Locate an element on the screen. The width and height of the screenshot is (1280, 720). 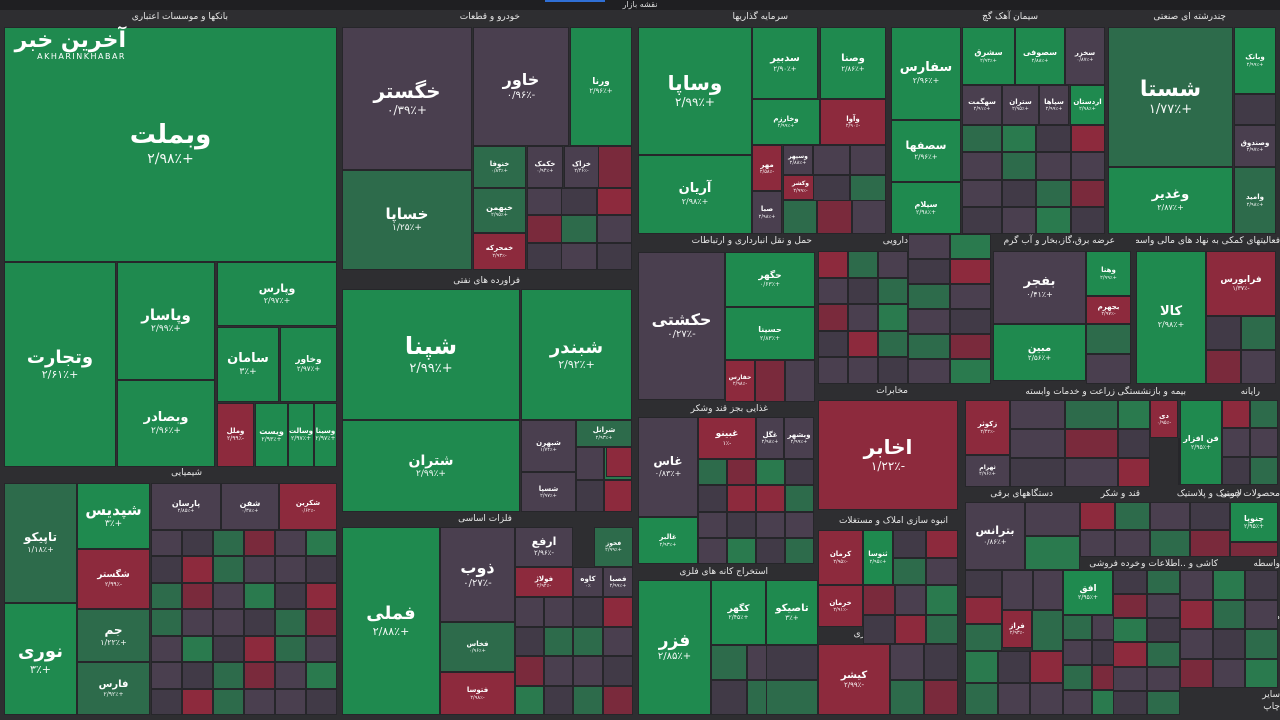
stock-tile: وسینا +۲/۹۷٪ is located at coordinates (325, 435).